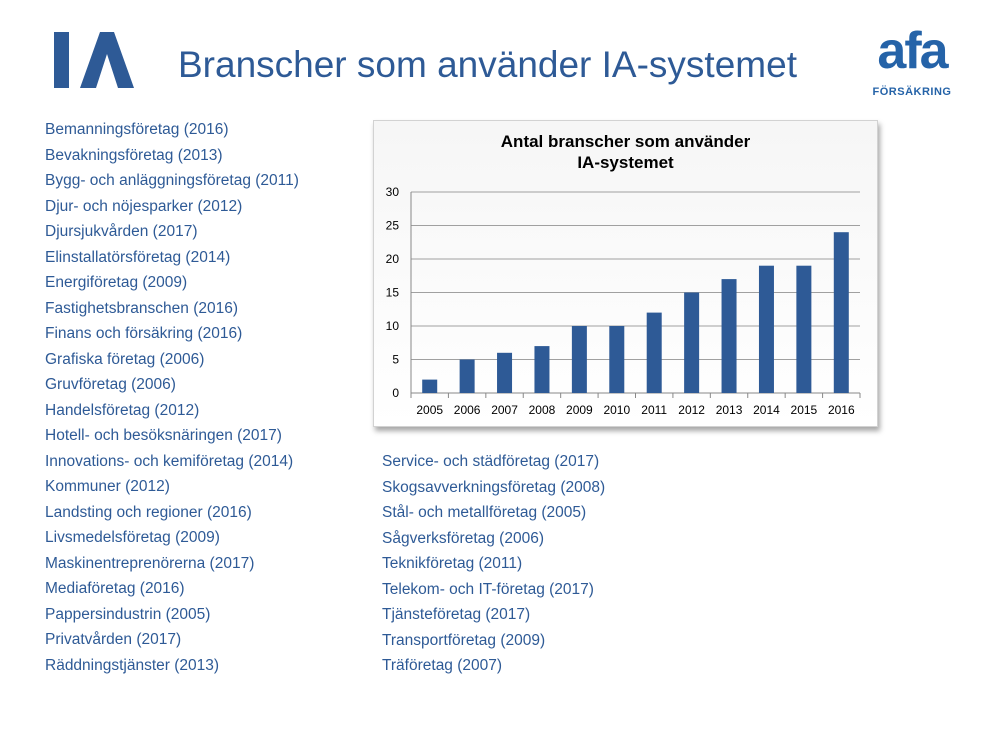  I want to click on industry-list-item: Handelsföretag (2012), so click(122, 410).